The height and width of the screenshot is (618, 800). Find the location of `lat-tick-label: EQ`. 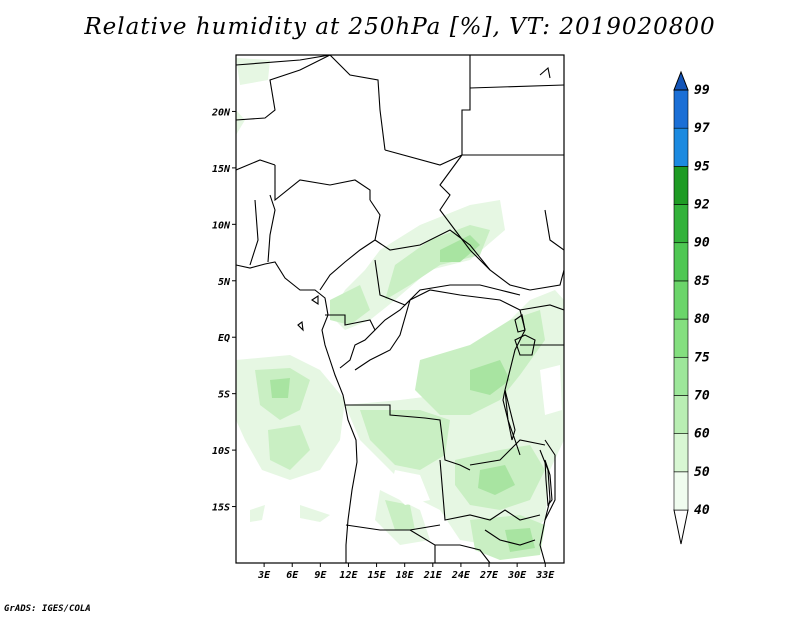

lat-tick-label: EQ is located at coordinates (224, 338).